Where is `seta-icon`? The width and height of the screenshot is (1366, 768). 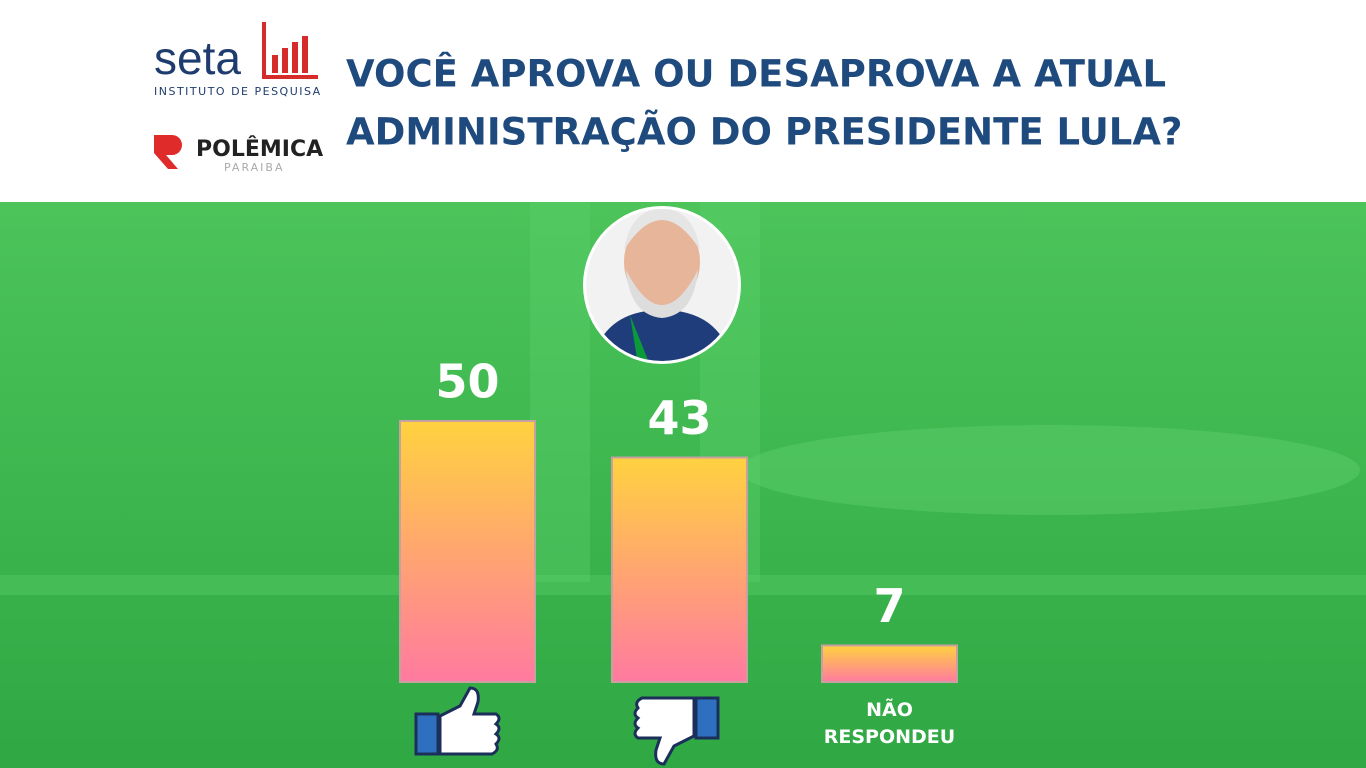
seta-icon is located at coordinates (290, 50).